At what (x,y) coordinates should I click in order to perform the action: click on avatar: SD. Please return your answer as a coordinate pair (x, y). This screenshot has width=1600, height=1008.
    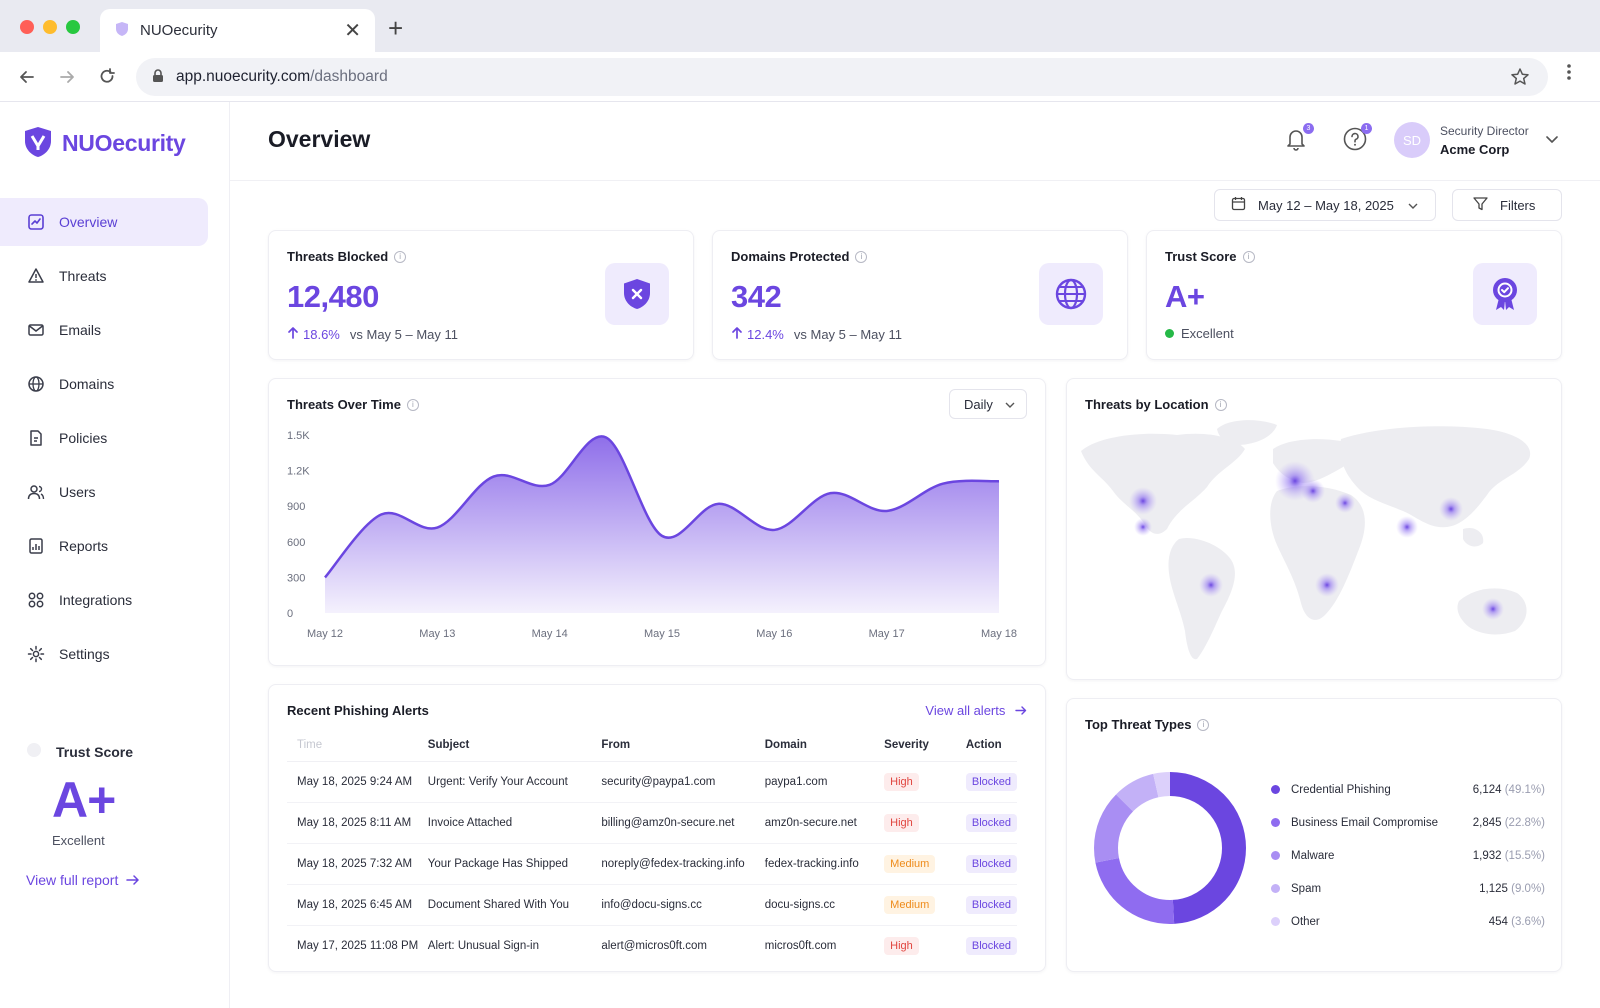
    Looking at the image, I should click on (1412, 140).